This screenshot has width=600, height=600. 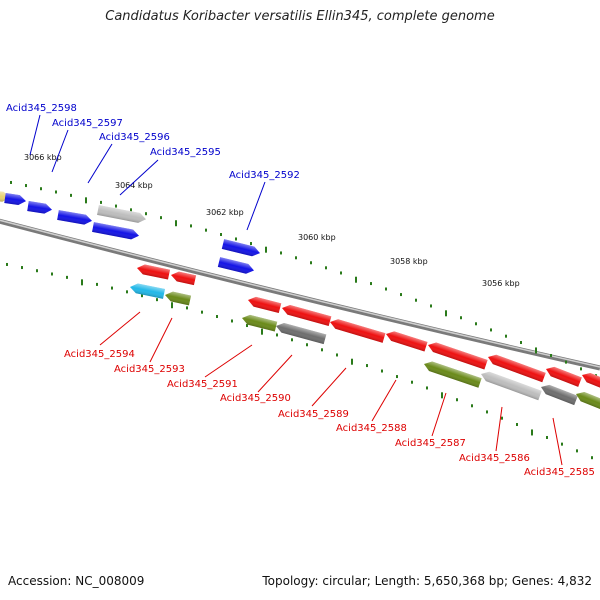 I want to click on gene-label: Acid345_2586, so click(x=494, y=458).